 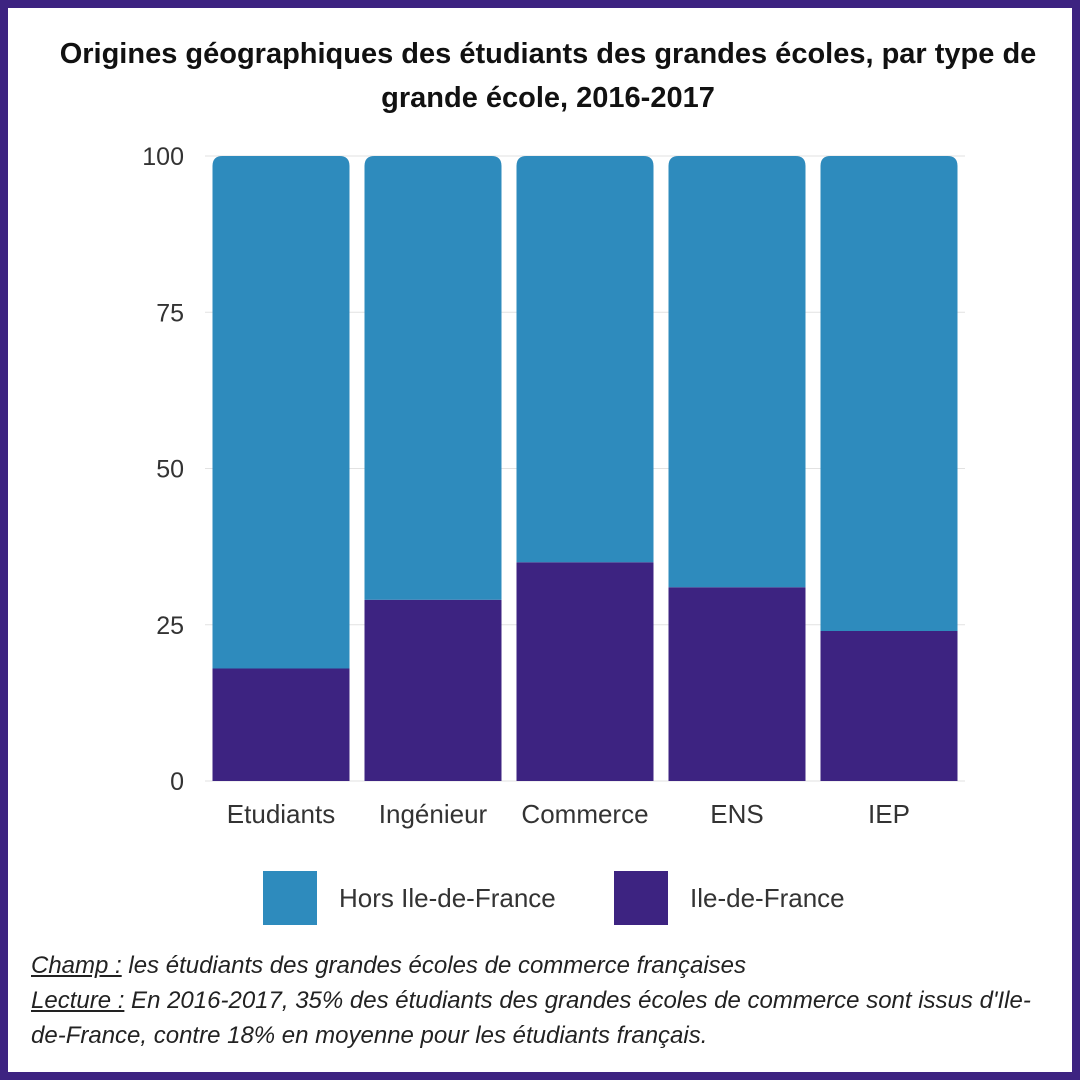 I want to click on x-tick-label-etudiants: Etudiants, so click(x=281, y=814).